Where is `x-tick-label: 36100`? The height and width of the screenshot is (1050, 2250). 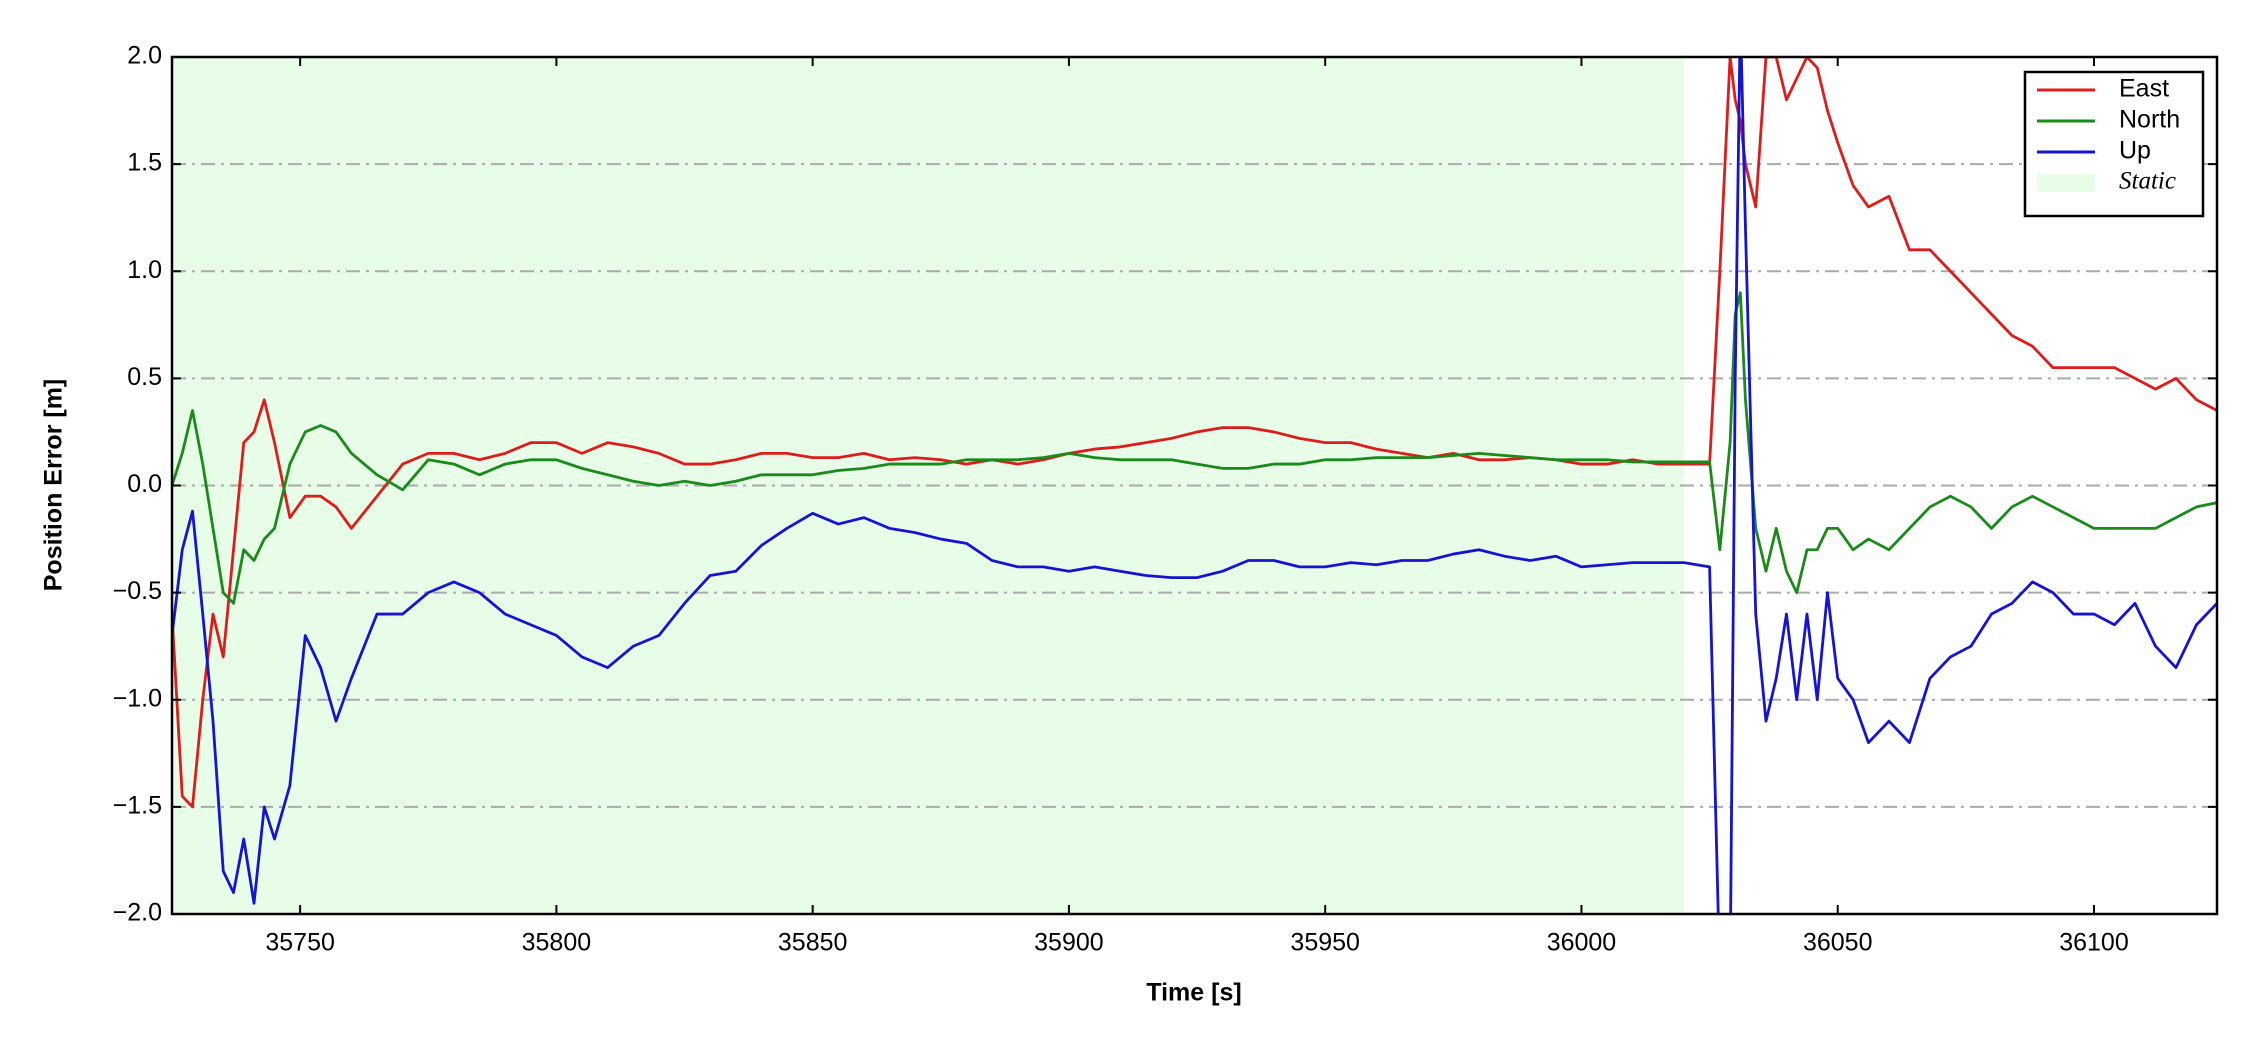 x-tick-label: 36100 is located at coordinates (2094, 943).